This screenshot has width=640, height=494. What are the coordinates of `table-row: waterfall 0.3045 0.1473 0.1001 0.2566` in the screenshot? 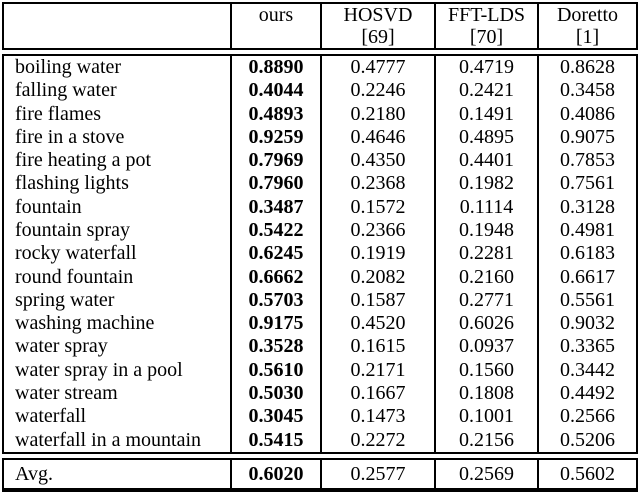 It's located at (320, 417).